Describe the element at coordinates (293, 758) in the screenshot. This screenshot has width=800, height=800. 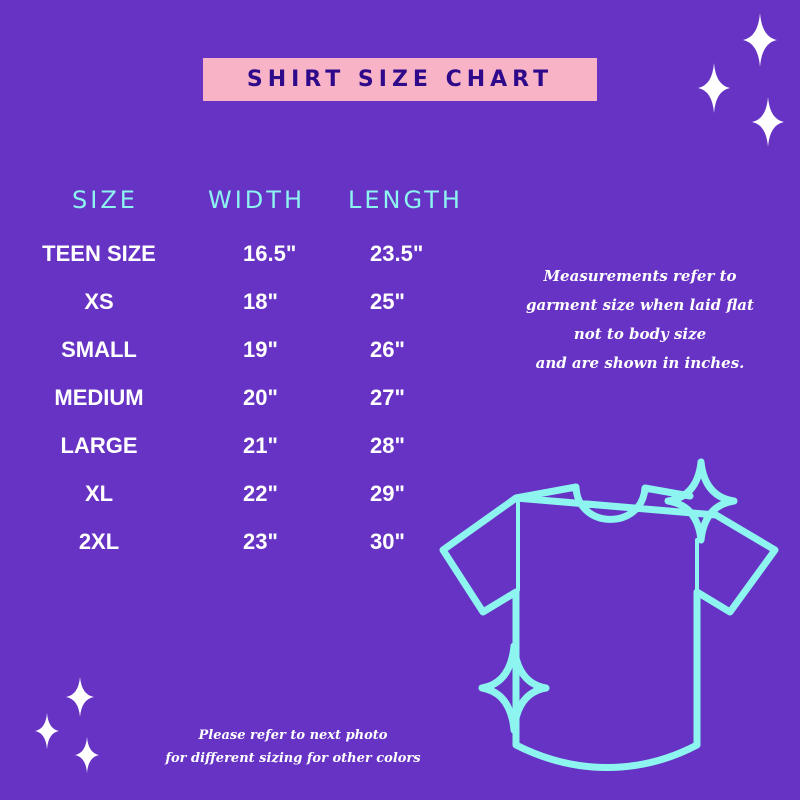
I see `footer-line: for different sizing for other colors` at that location.